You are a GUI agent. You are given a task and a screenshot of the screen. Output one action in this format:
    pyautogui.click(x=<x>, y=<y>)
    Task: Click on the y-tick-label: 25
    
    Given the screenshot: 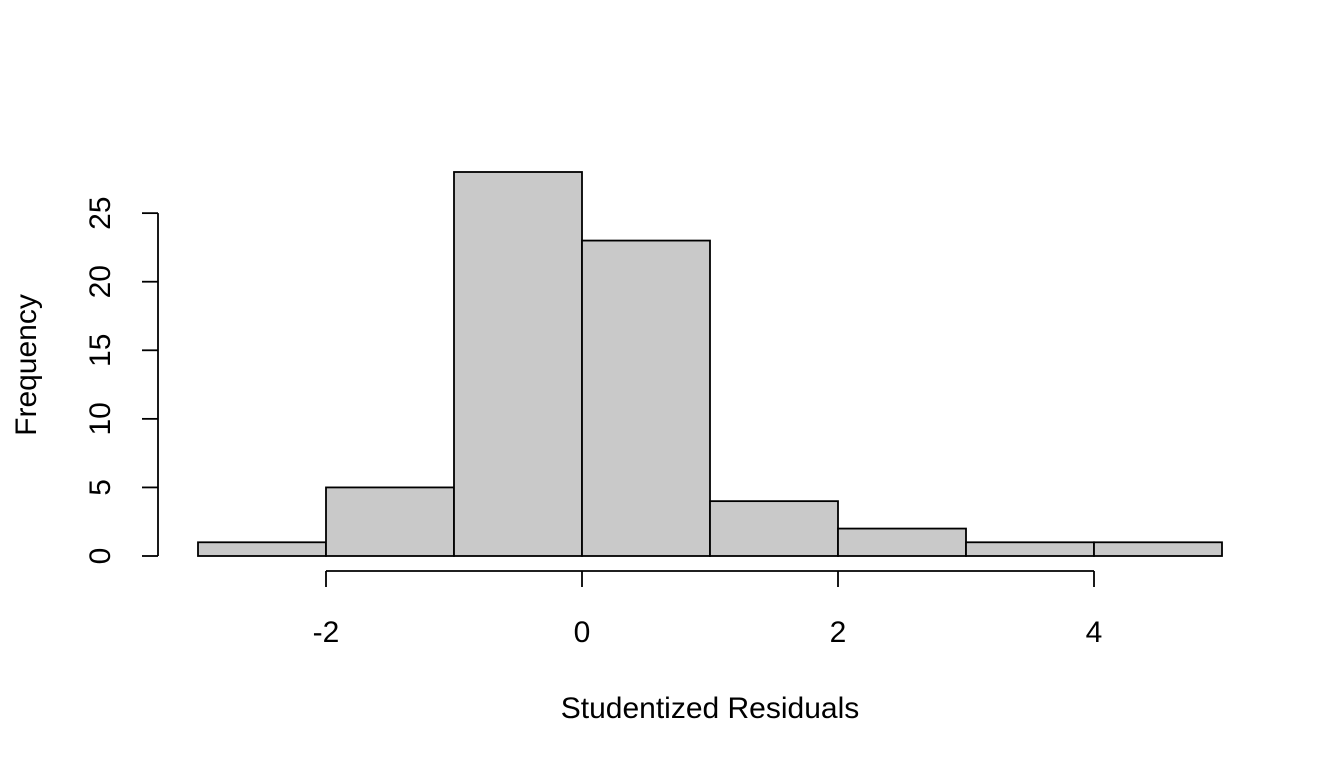 What is the action you would take?
    pyautogui.click(x=100, y=212)
    